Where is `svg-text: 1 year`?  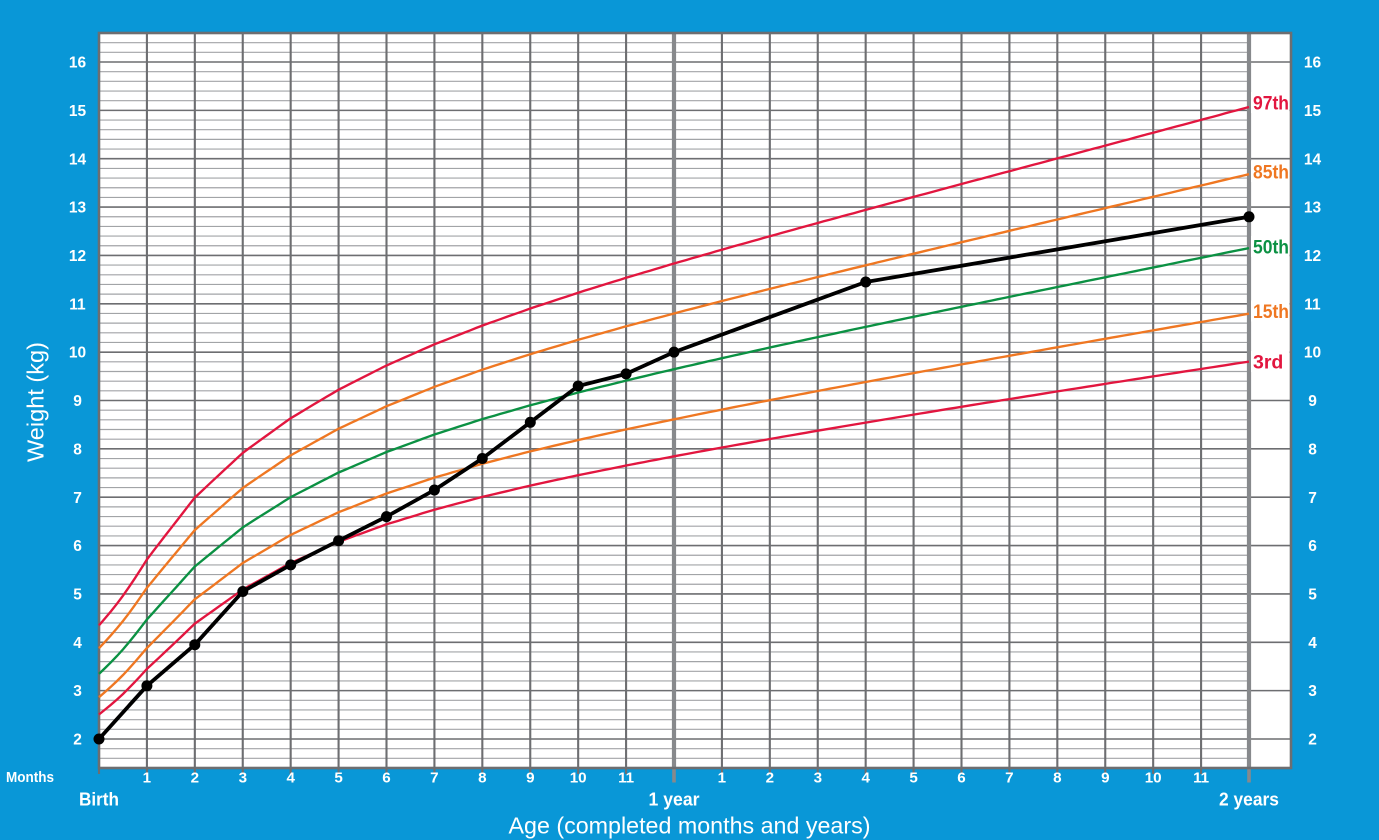 svg-text: 1 year is located at coordinates (674, 799).